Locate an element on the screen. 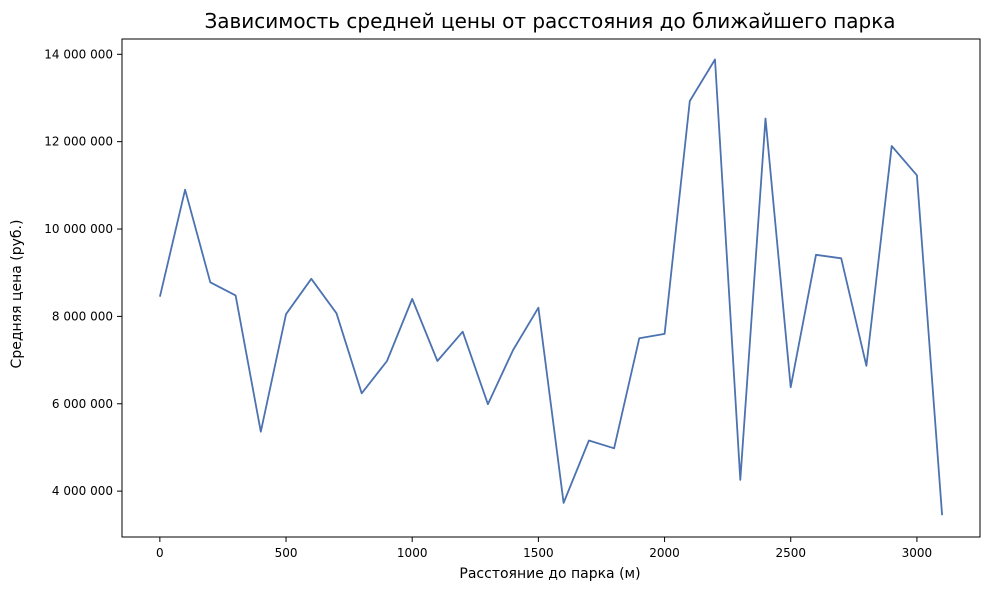 Image resolution: width=989 pixels, height=590 pixels. y-tick-label: 10 000 000 is located at coordinates (78, 229).